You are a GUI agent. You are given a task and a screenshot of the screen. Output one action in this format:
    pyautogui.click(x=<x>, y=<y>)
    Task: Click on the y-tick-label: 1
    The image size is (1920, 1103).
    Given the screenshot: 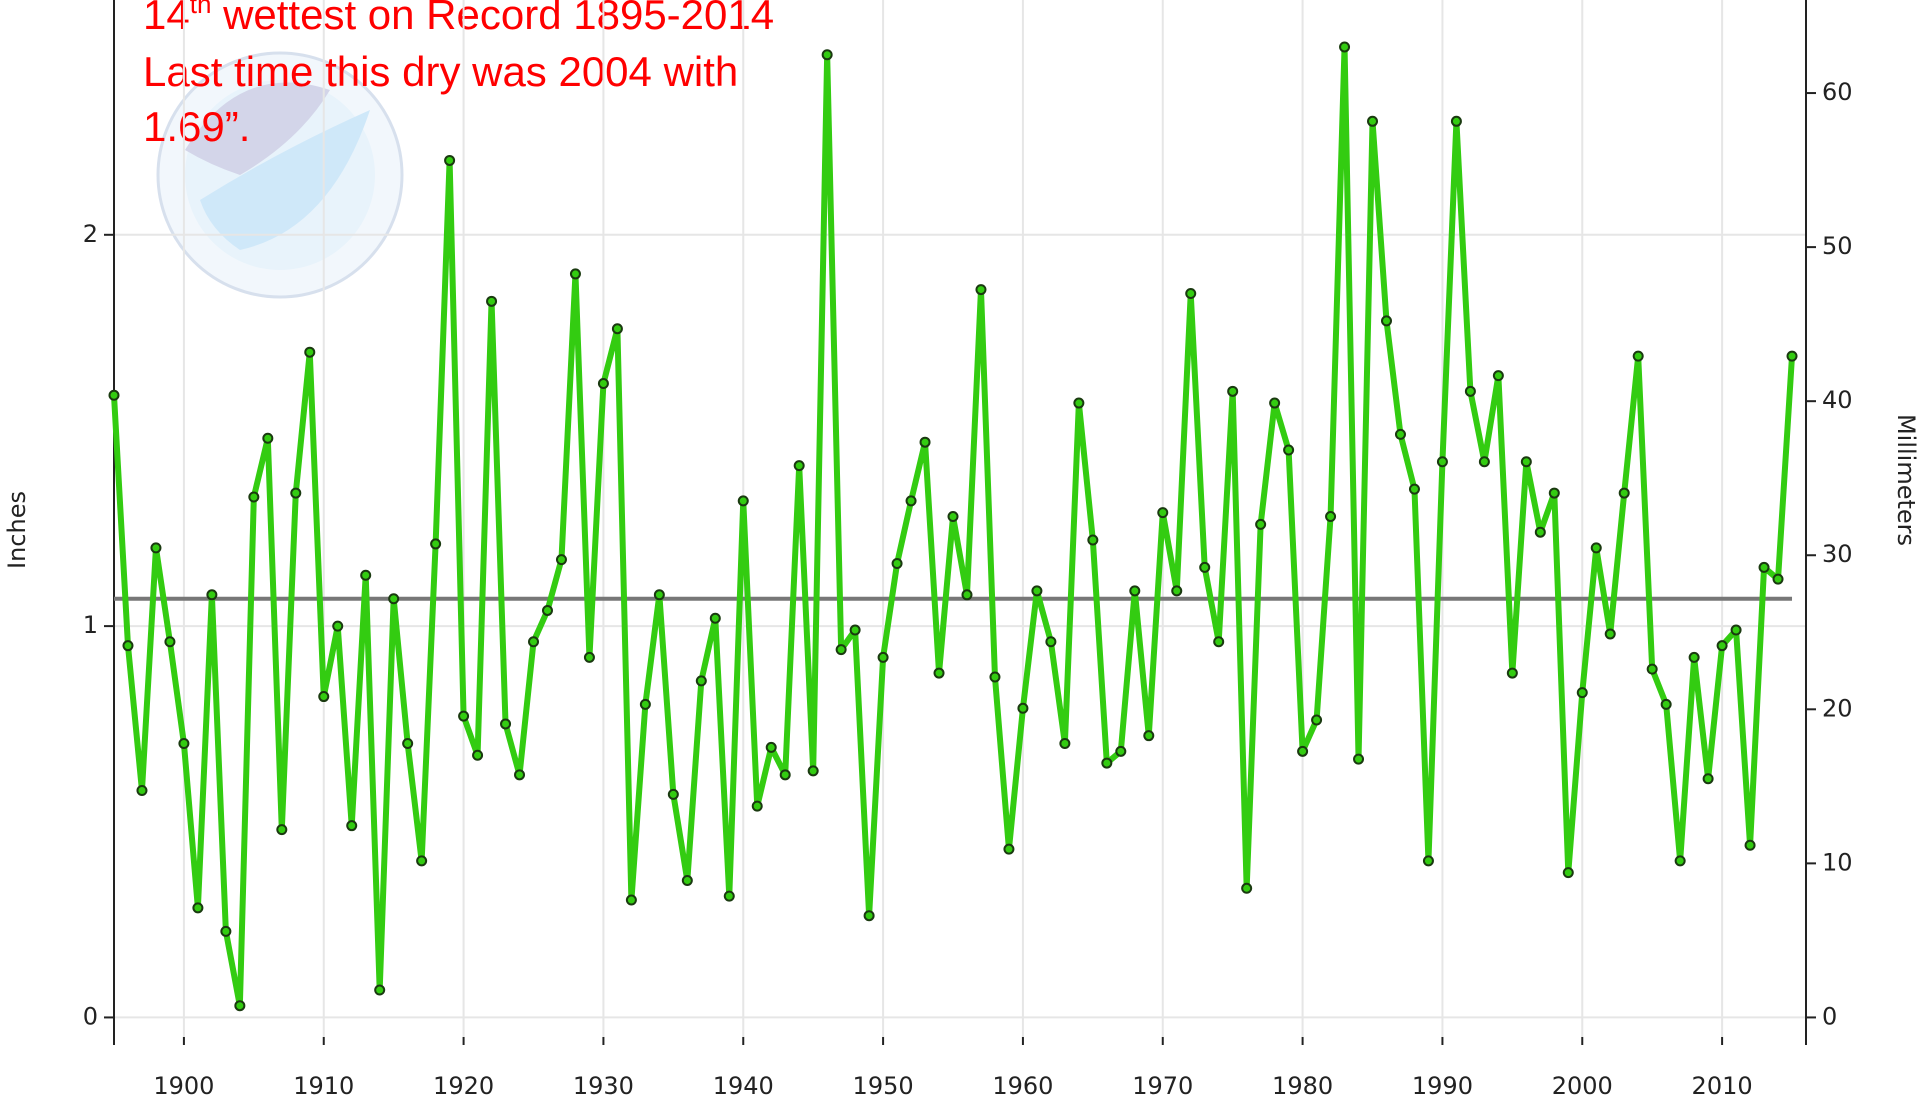 What is the action you would take?
    pyautogui.click(x=90, y=625)
    